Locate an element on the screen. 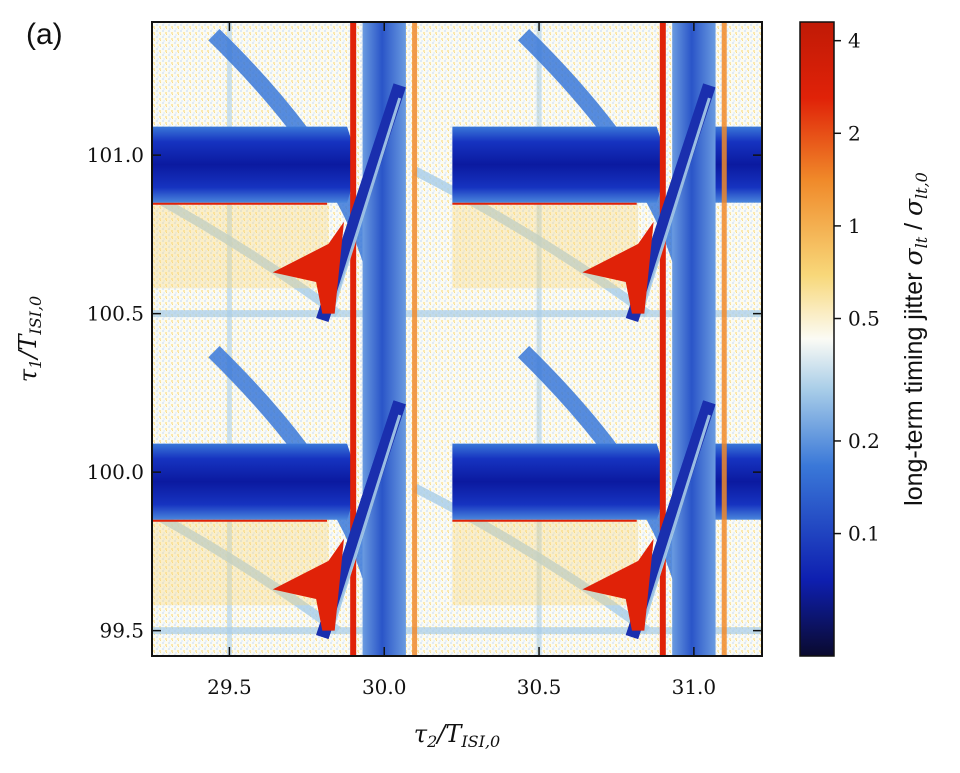  colorbar-tick-label: 4 is located at coordinates (854, 41).